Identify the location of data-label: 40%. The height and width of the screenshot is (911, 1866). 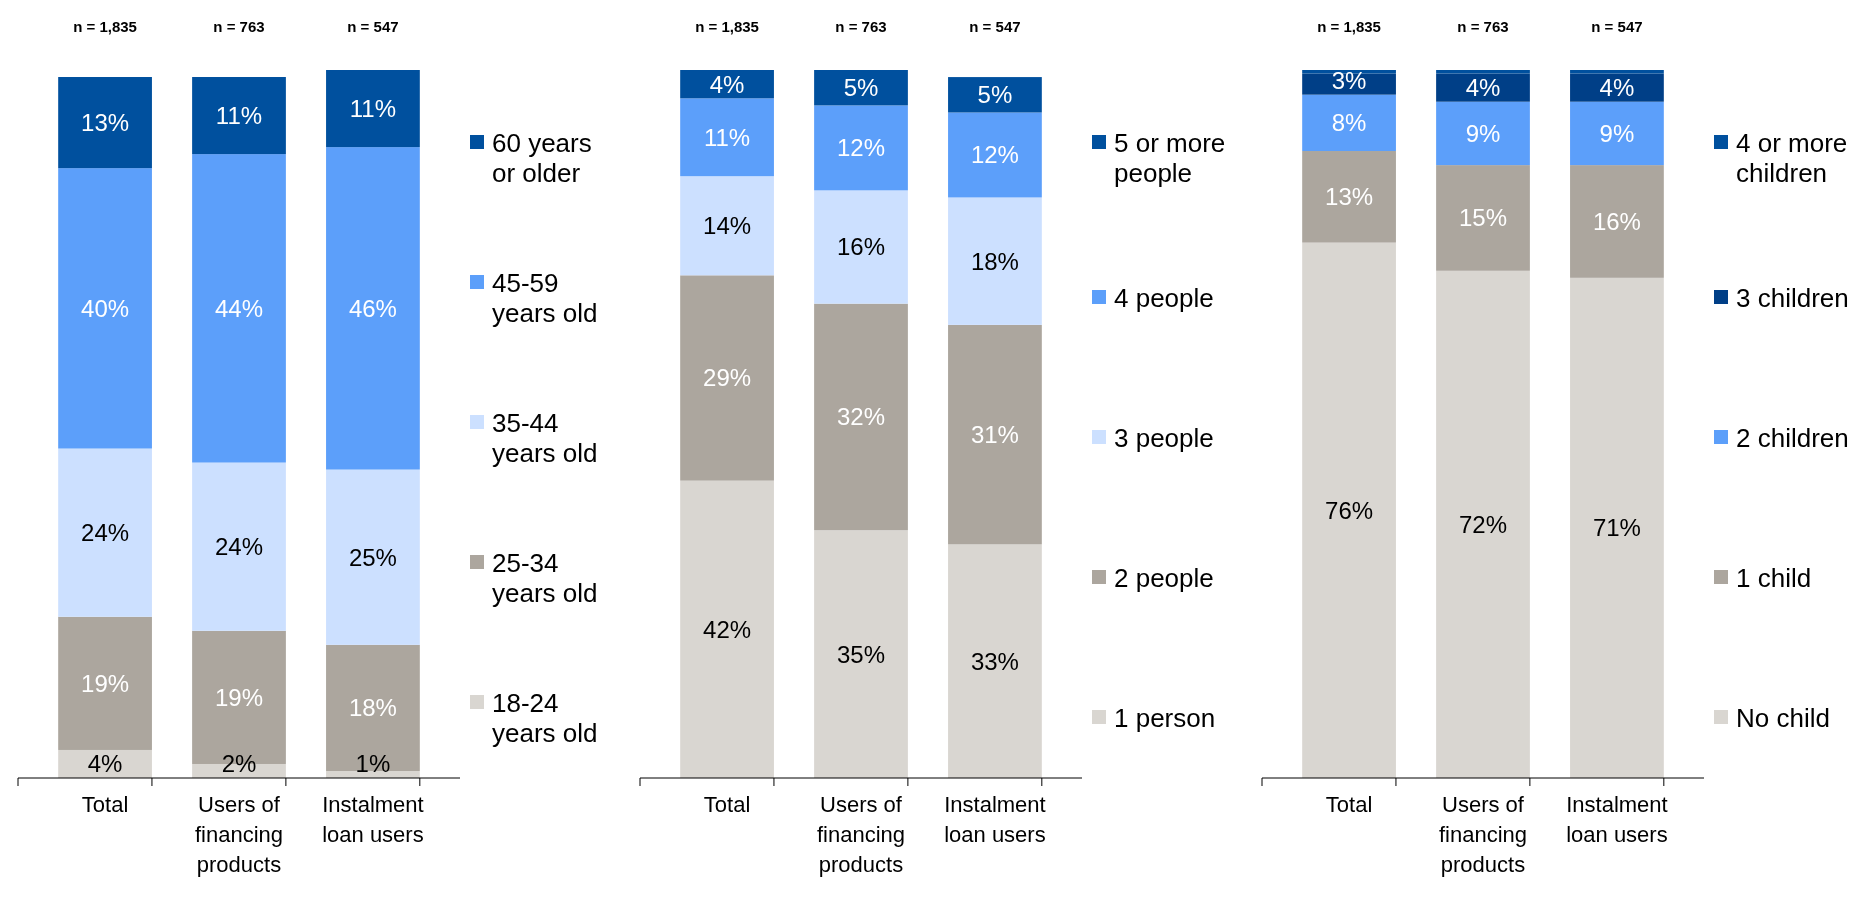
(105, 308).